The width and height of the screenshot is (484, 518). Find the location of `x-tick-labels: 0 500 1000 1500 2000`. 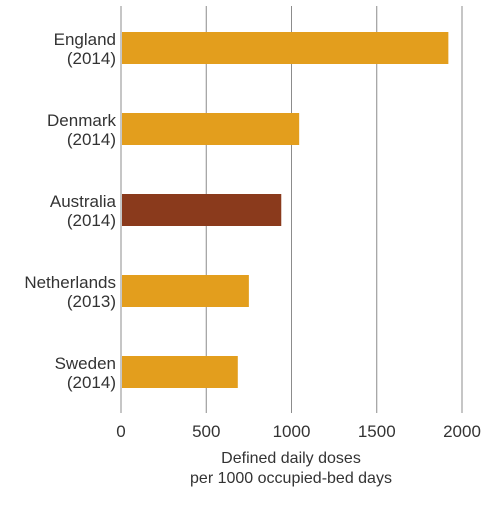

x-tick-labels: 0 500 1000 1500 2000 is located at coordinates (298, 431).